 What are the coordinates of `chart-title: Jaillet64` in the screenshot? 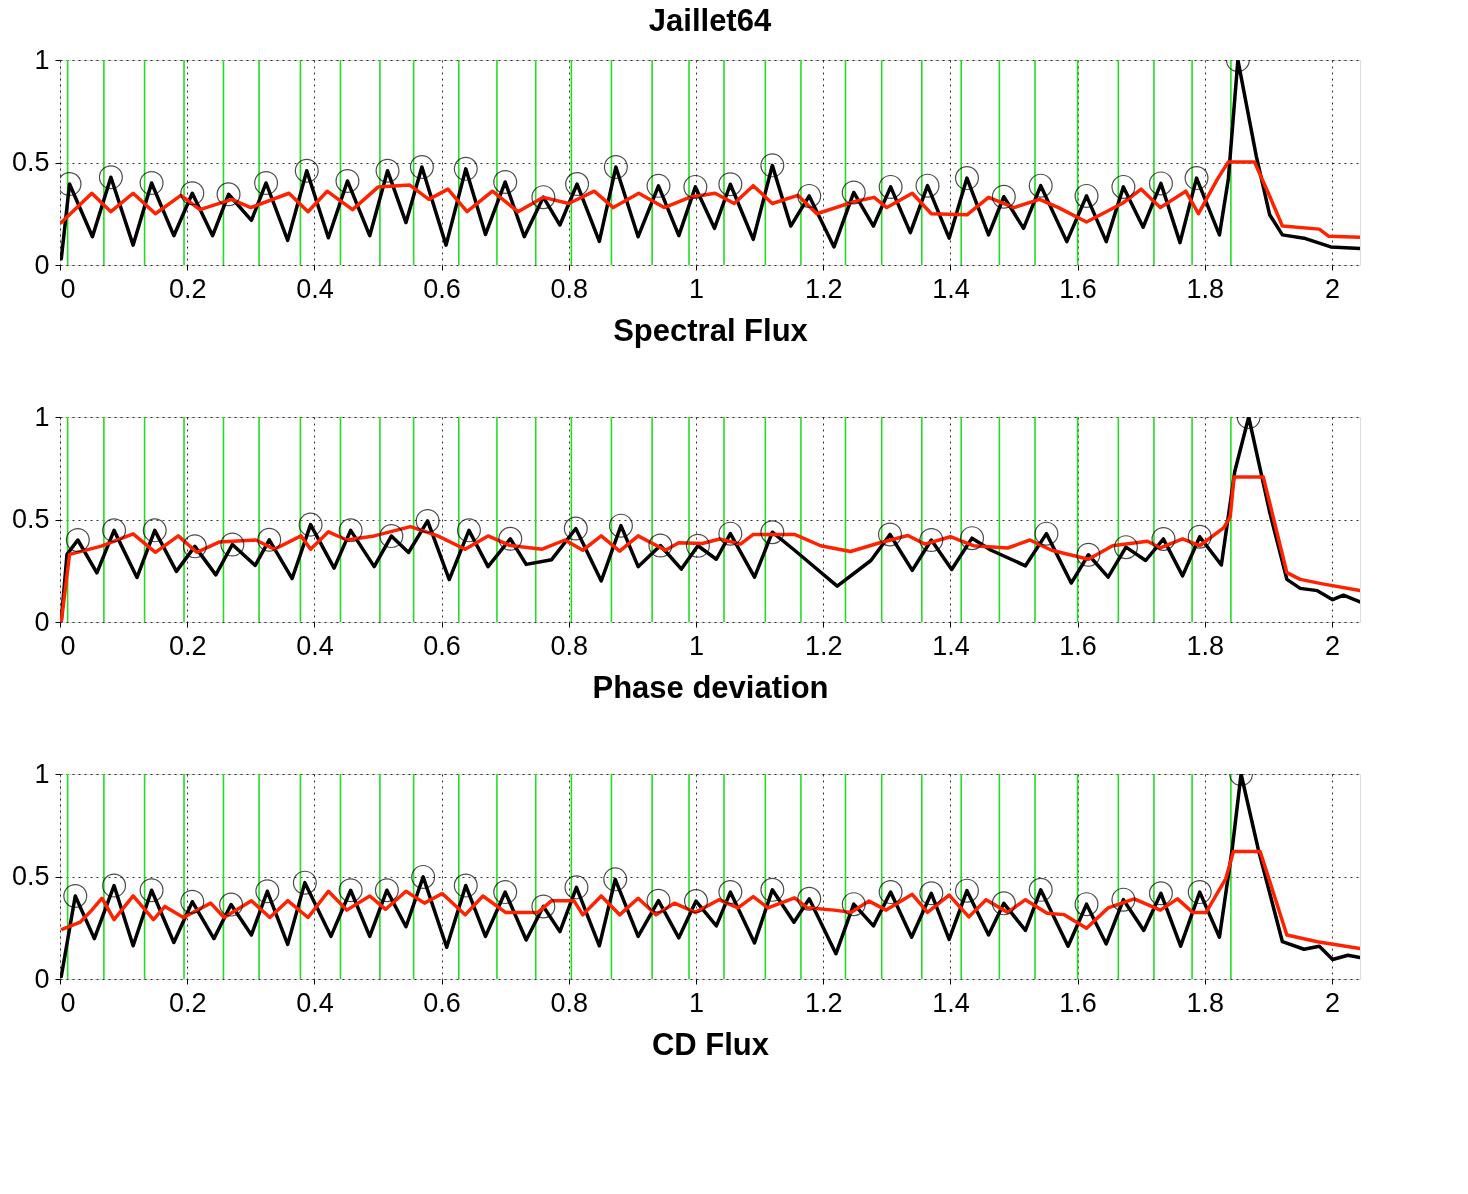 It's located at (710, 20).